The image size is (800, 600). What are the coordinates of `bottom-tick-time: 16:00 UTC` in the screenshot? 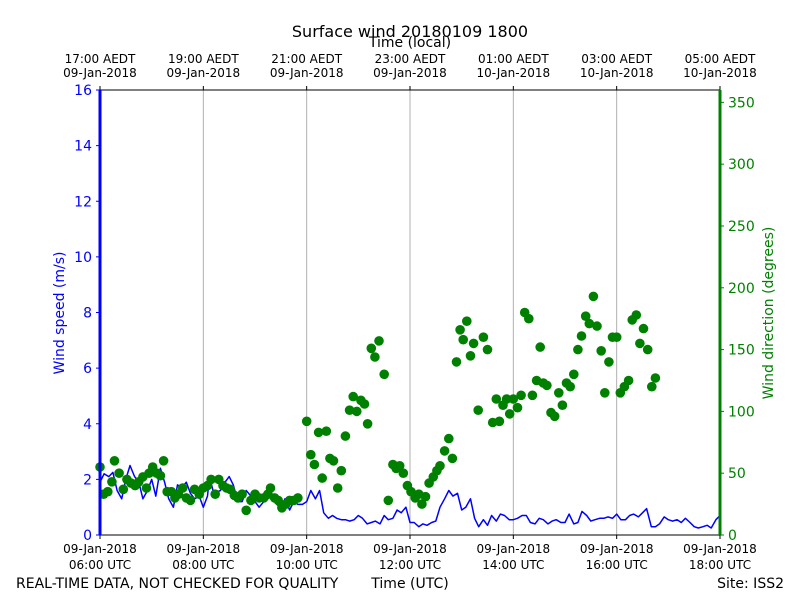 It's located at (617, 565).